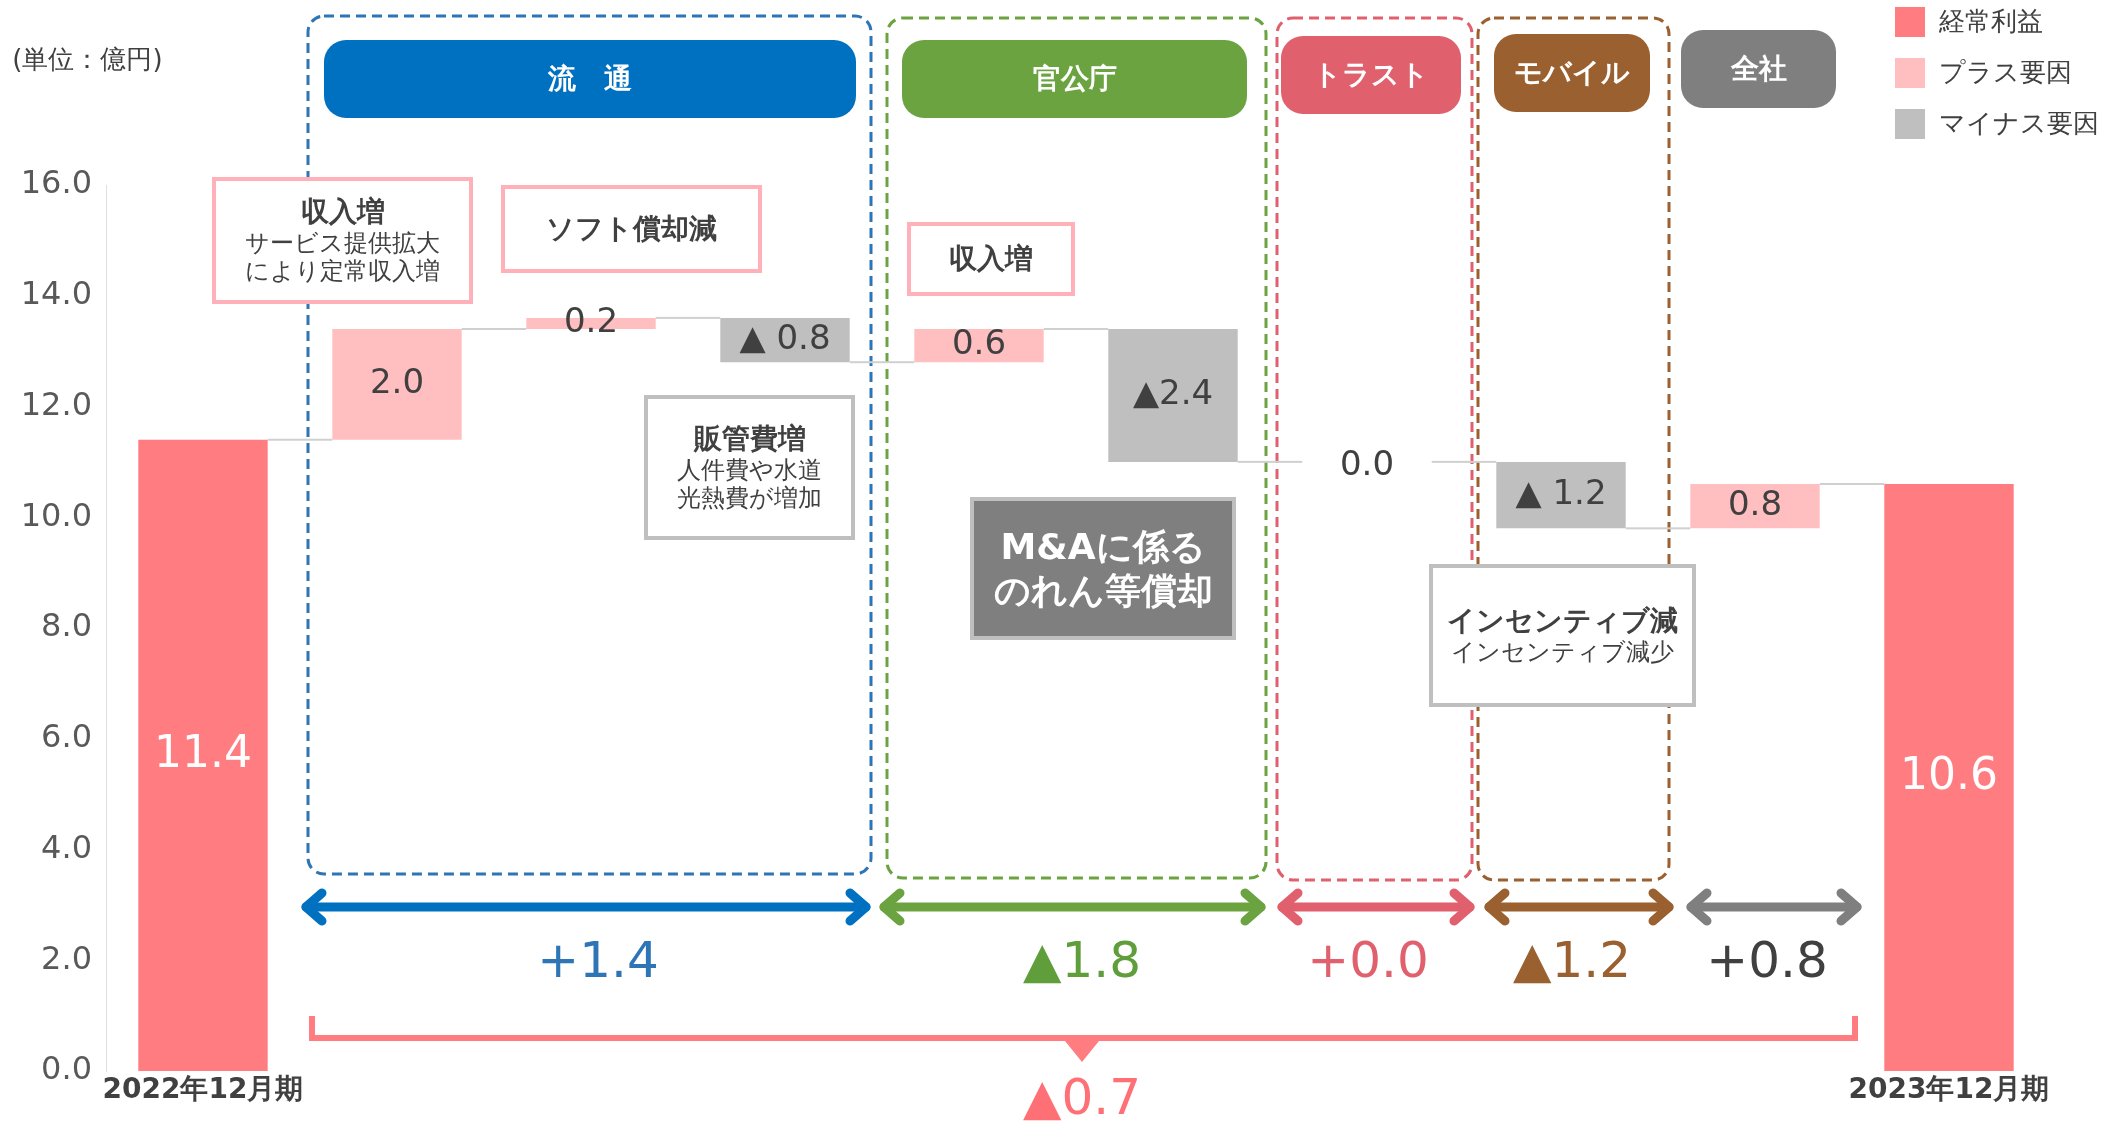 The image size is (2107, 1148). Describe the element at coordinates (1368, 960) in the screenshot. I see `annotation: +0.0` at that location.